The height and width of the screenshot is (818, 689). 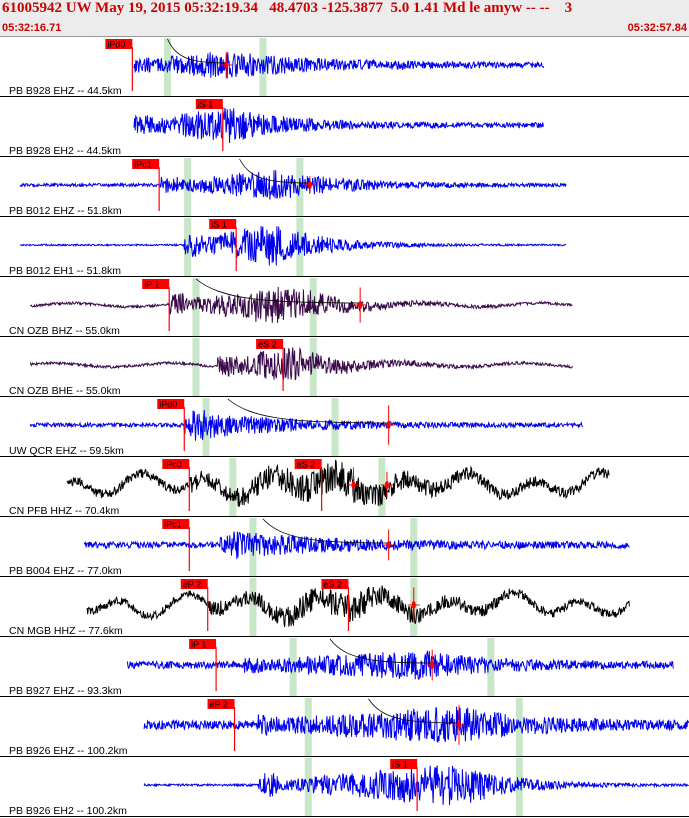 I want to click on channel-label: CN PFB HHZ -- 70.4km, so click(x=64, y=511).